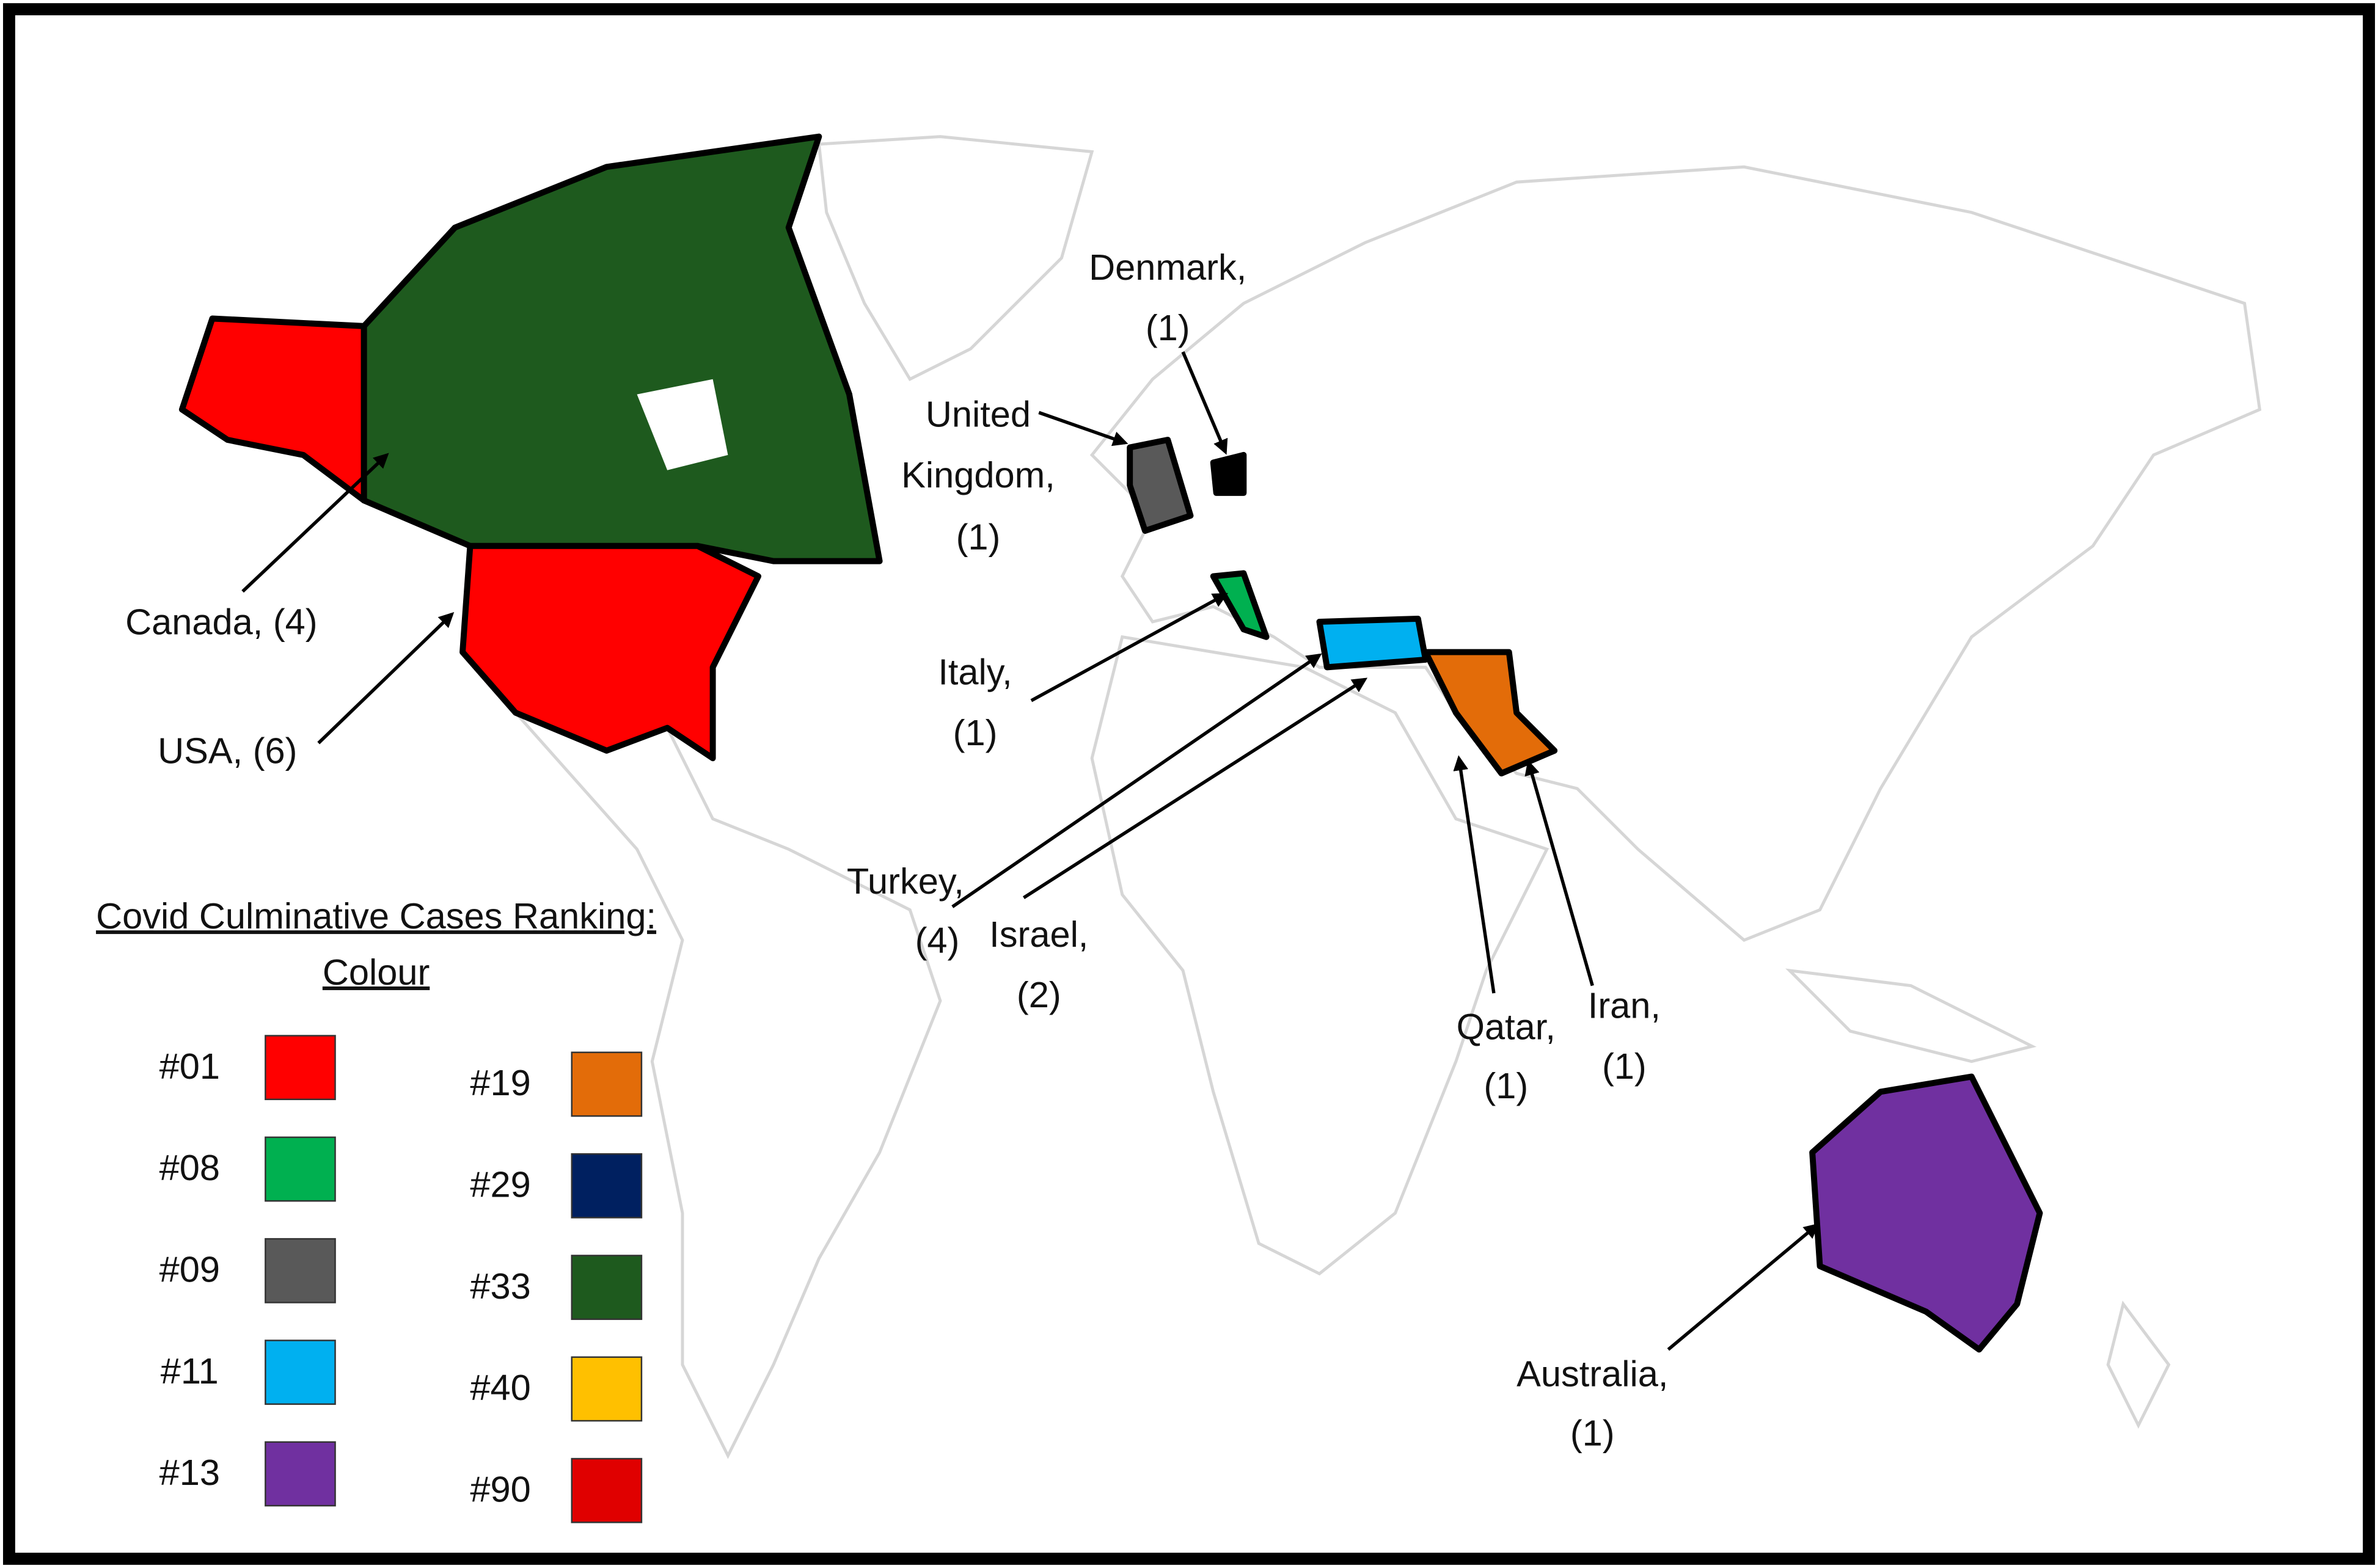 The width and height of the screenshot is (2378, 1568). I want to click on annotation-text: USA, (6), so click(228, 751).